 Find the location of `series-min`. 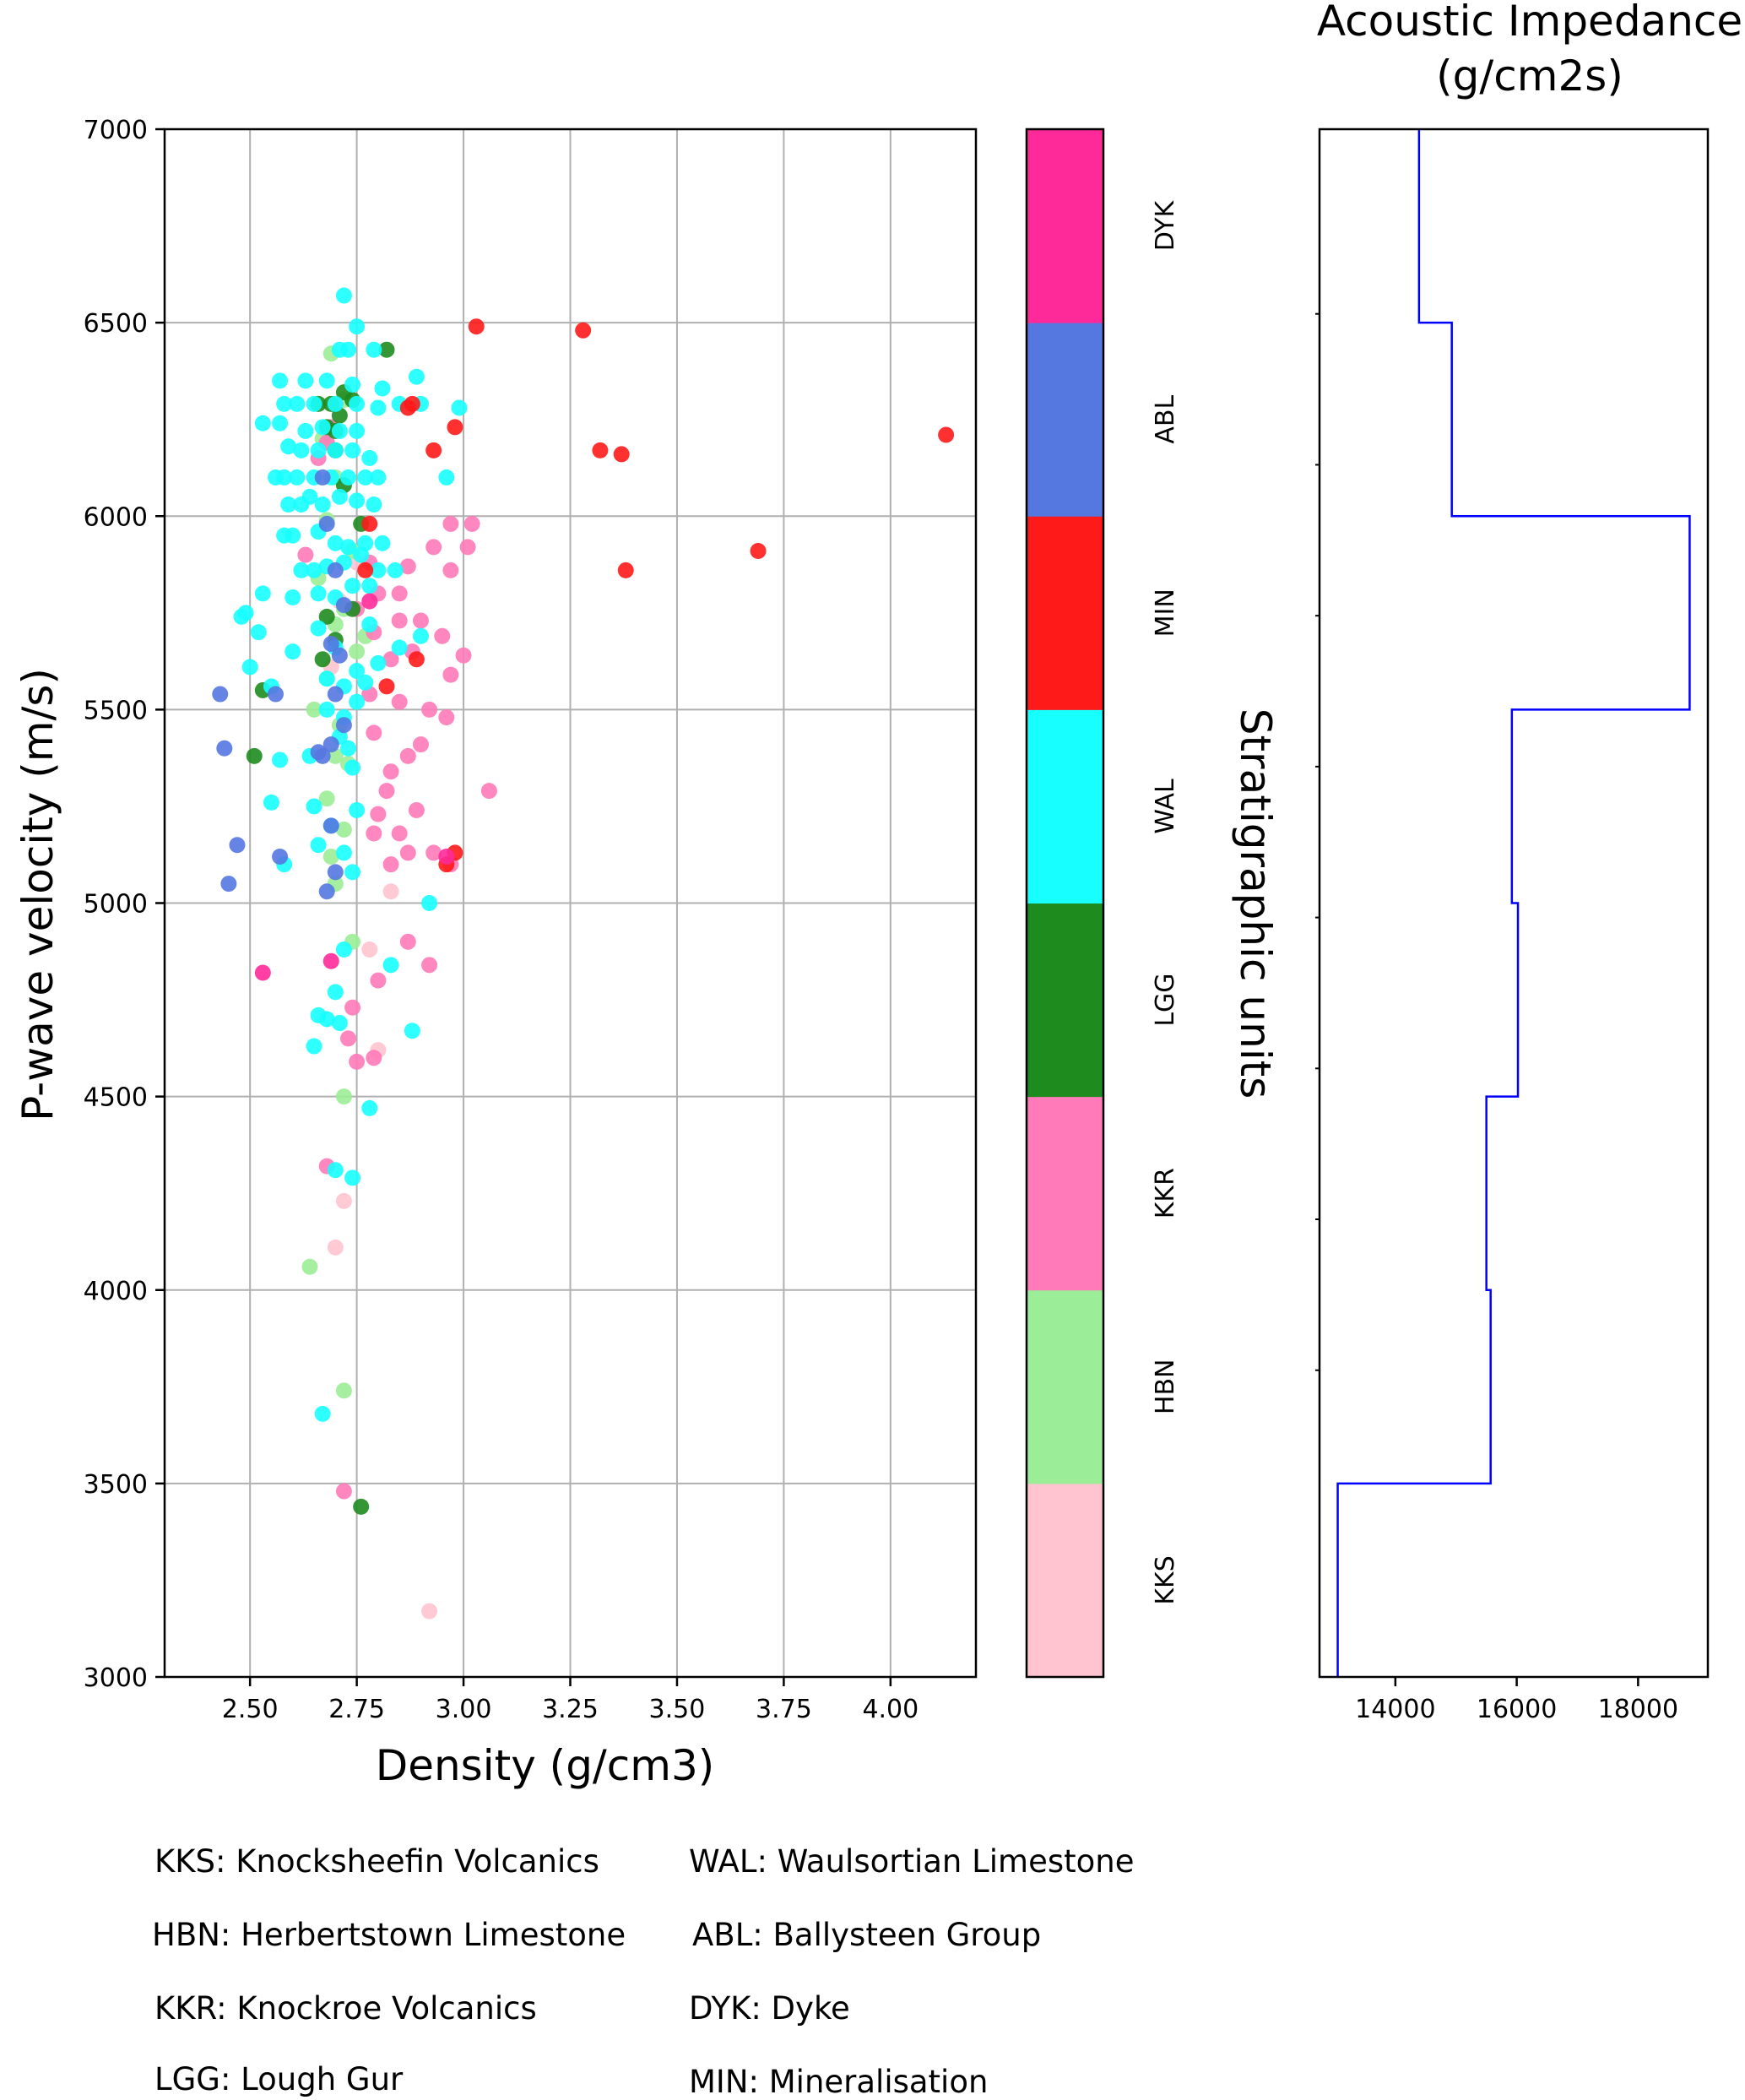

series-min is located at coordinates (656, 595).